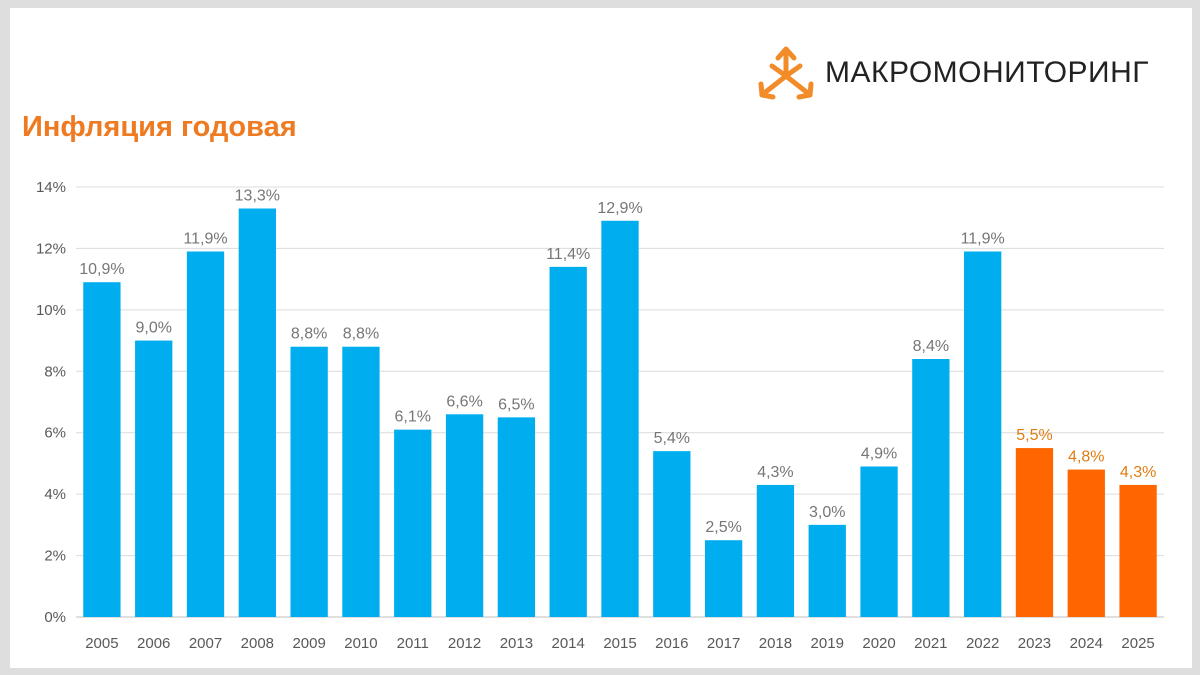 This screenshot has height=675, width=1200. I want to click on x-tick-label: 2014, so click(568, 643).